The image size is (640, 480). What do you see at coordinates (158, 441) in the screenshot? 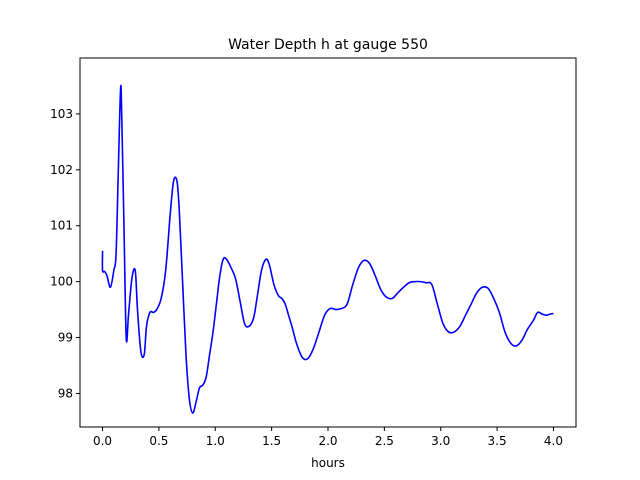
I see `x-tick-label: 0.5` at bounding box center [158, 441].